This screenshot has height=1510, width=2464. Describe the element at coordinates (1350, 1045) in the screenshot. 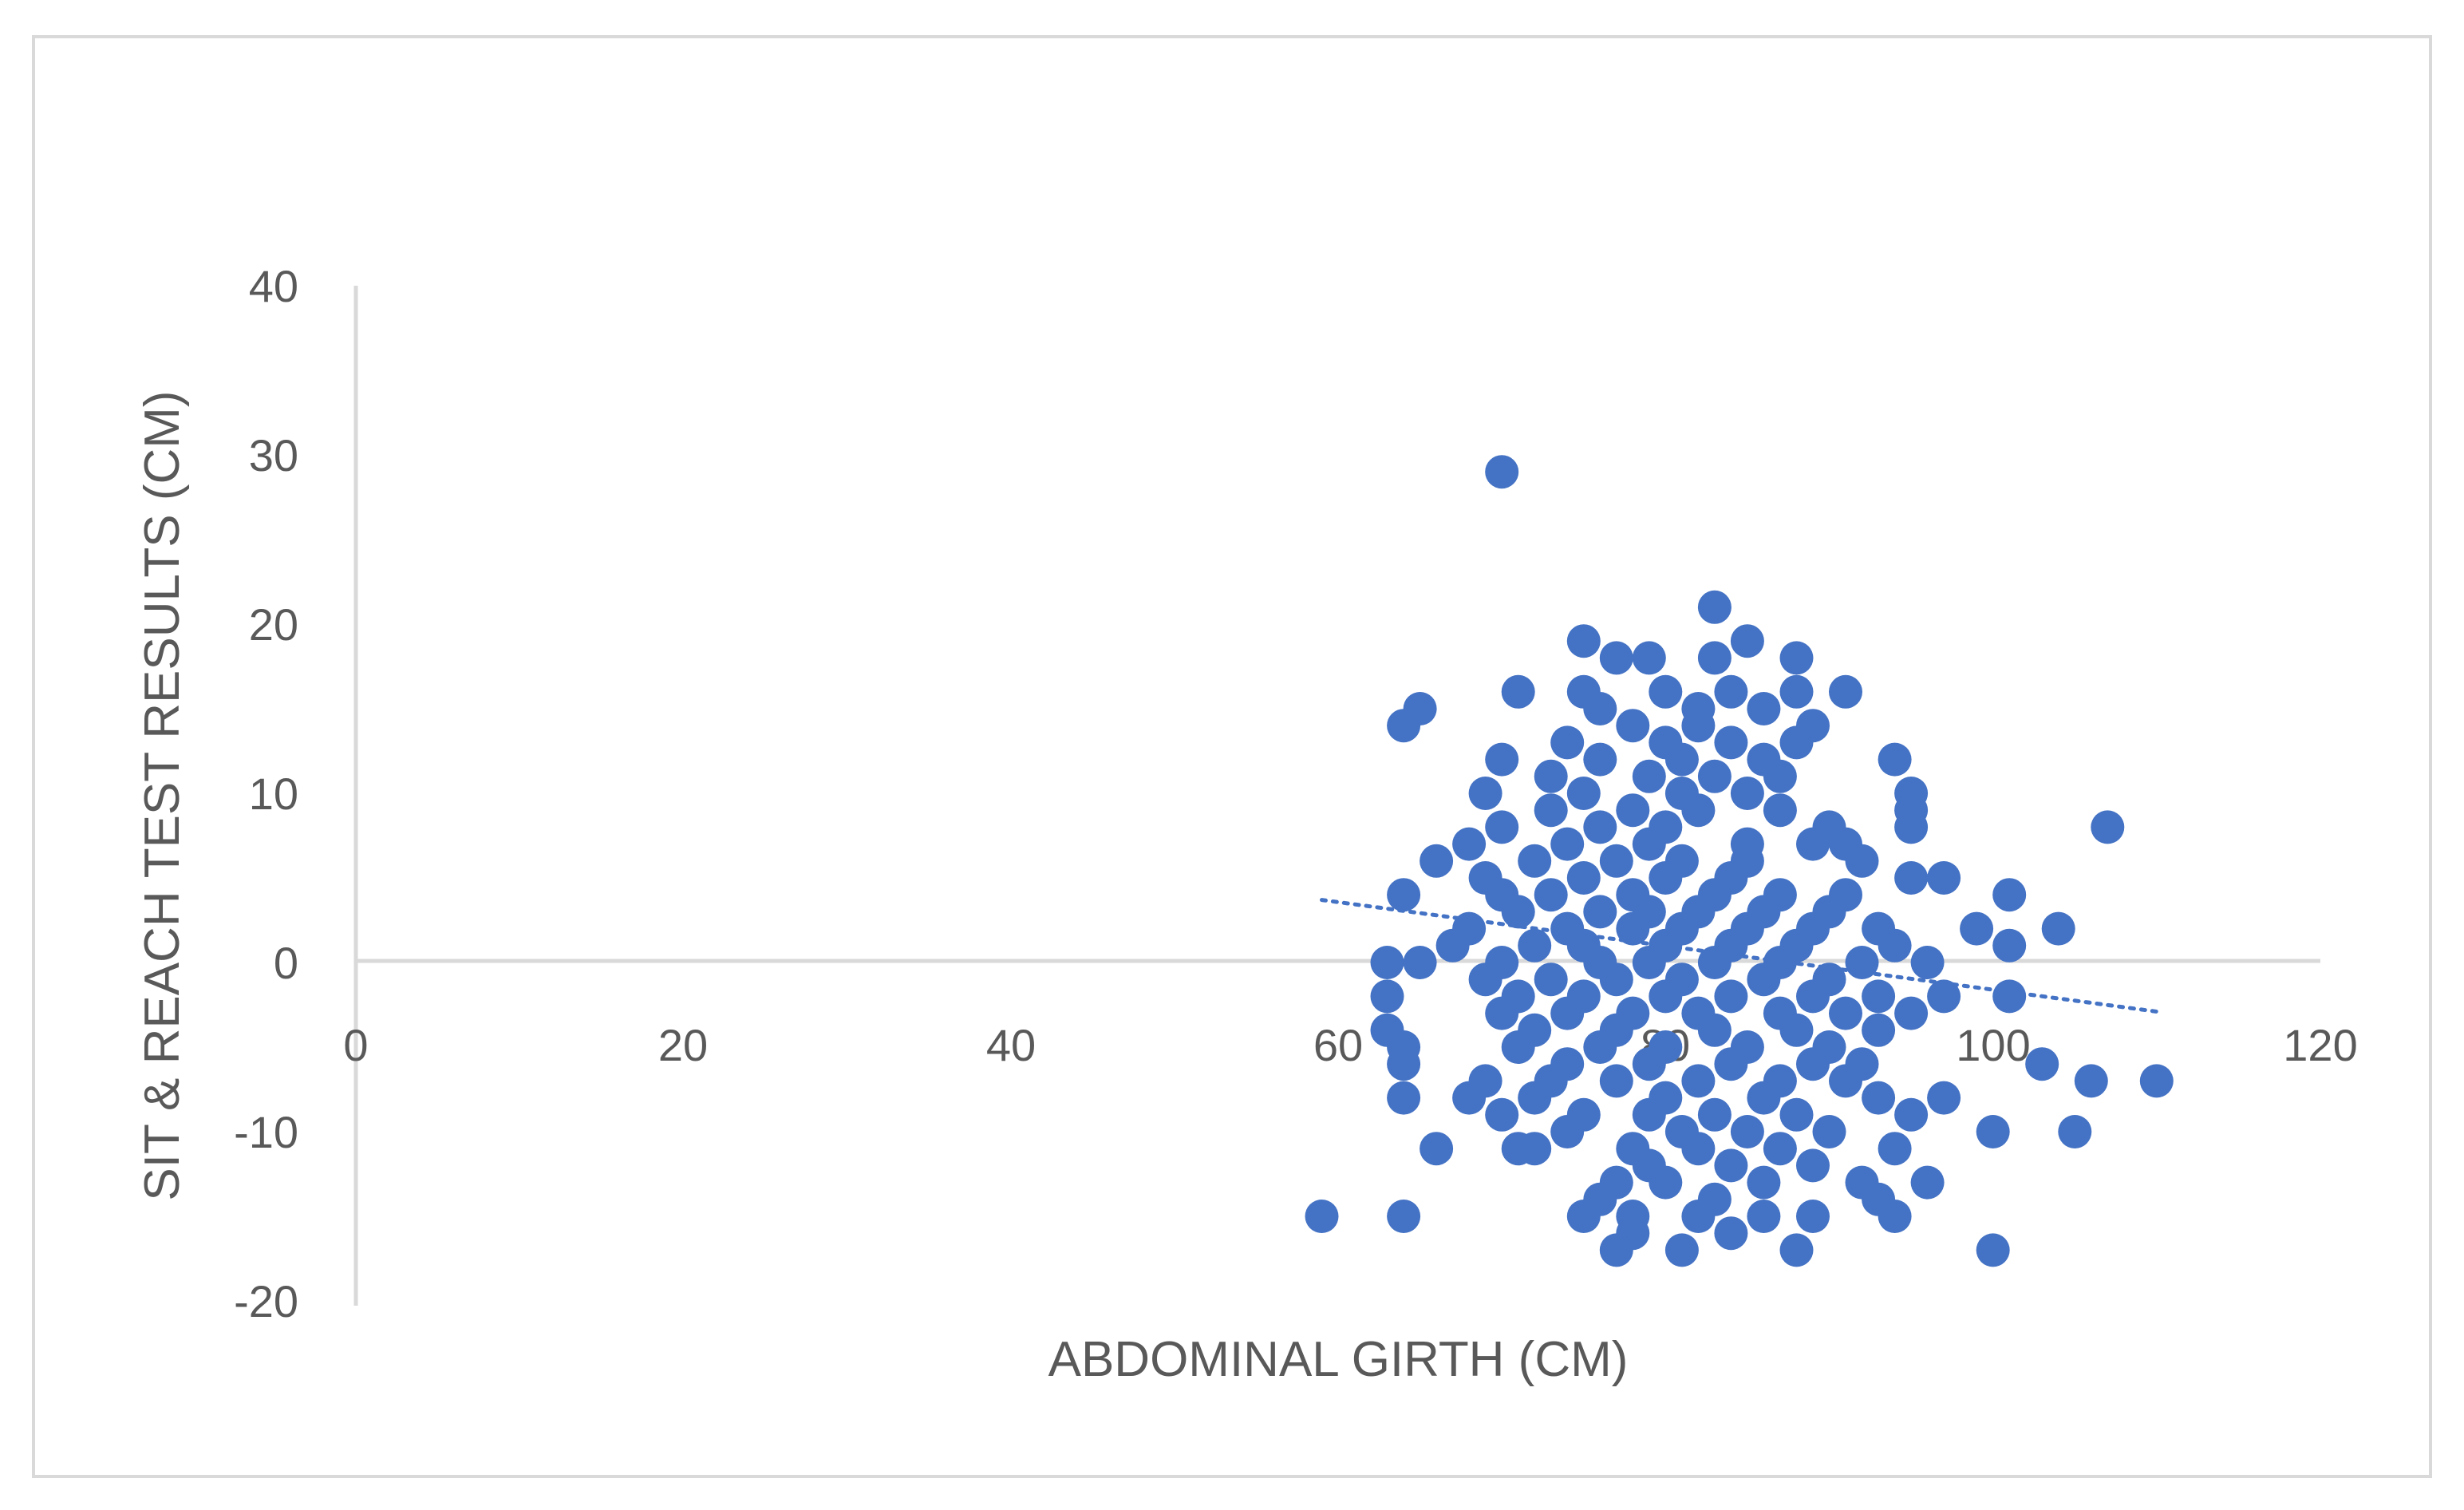

I see `x-tick-labels: 0 20 40 60 80 100 120` at that location.